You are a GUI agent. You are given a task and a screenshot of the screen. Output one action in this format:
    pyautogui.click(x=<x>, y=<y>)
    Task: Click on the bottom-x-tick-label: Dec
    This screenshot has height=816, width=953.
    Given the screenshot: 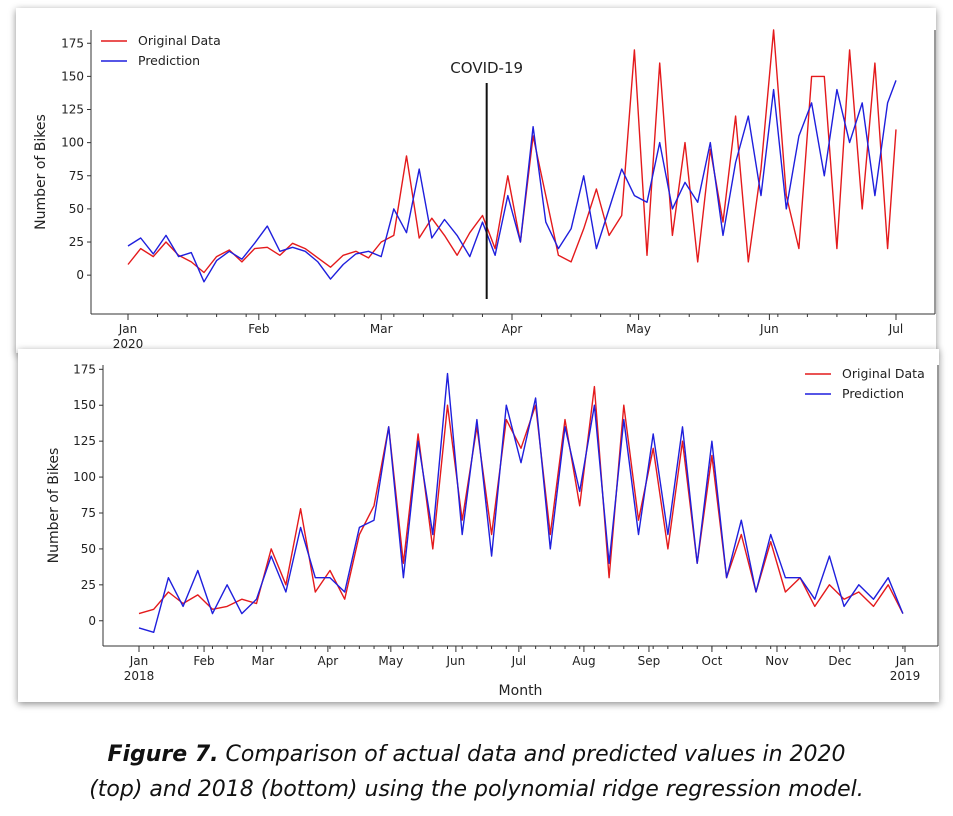 What is the action you would take?
    pyautogui.click(x=839, y=661)
    